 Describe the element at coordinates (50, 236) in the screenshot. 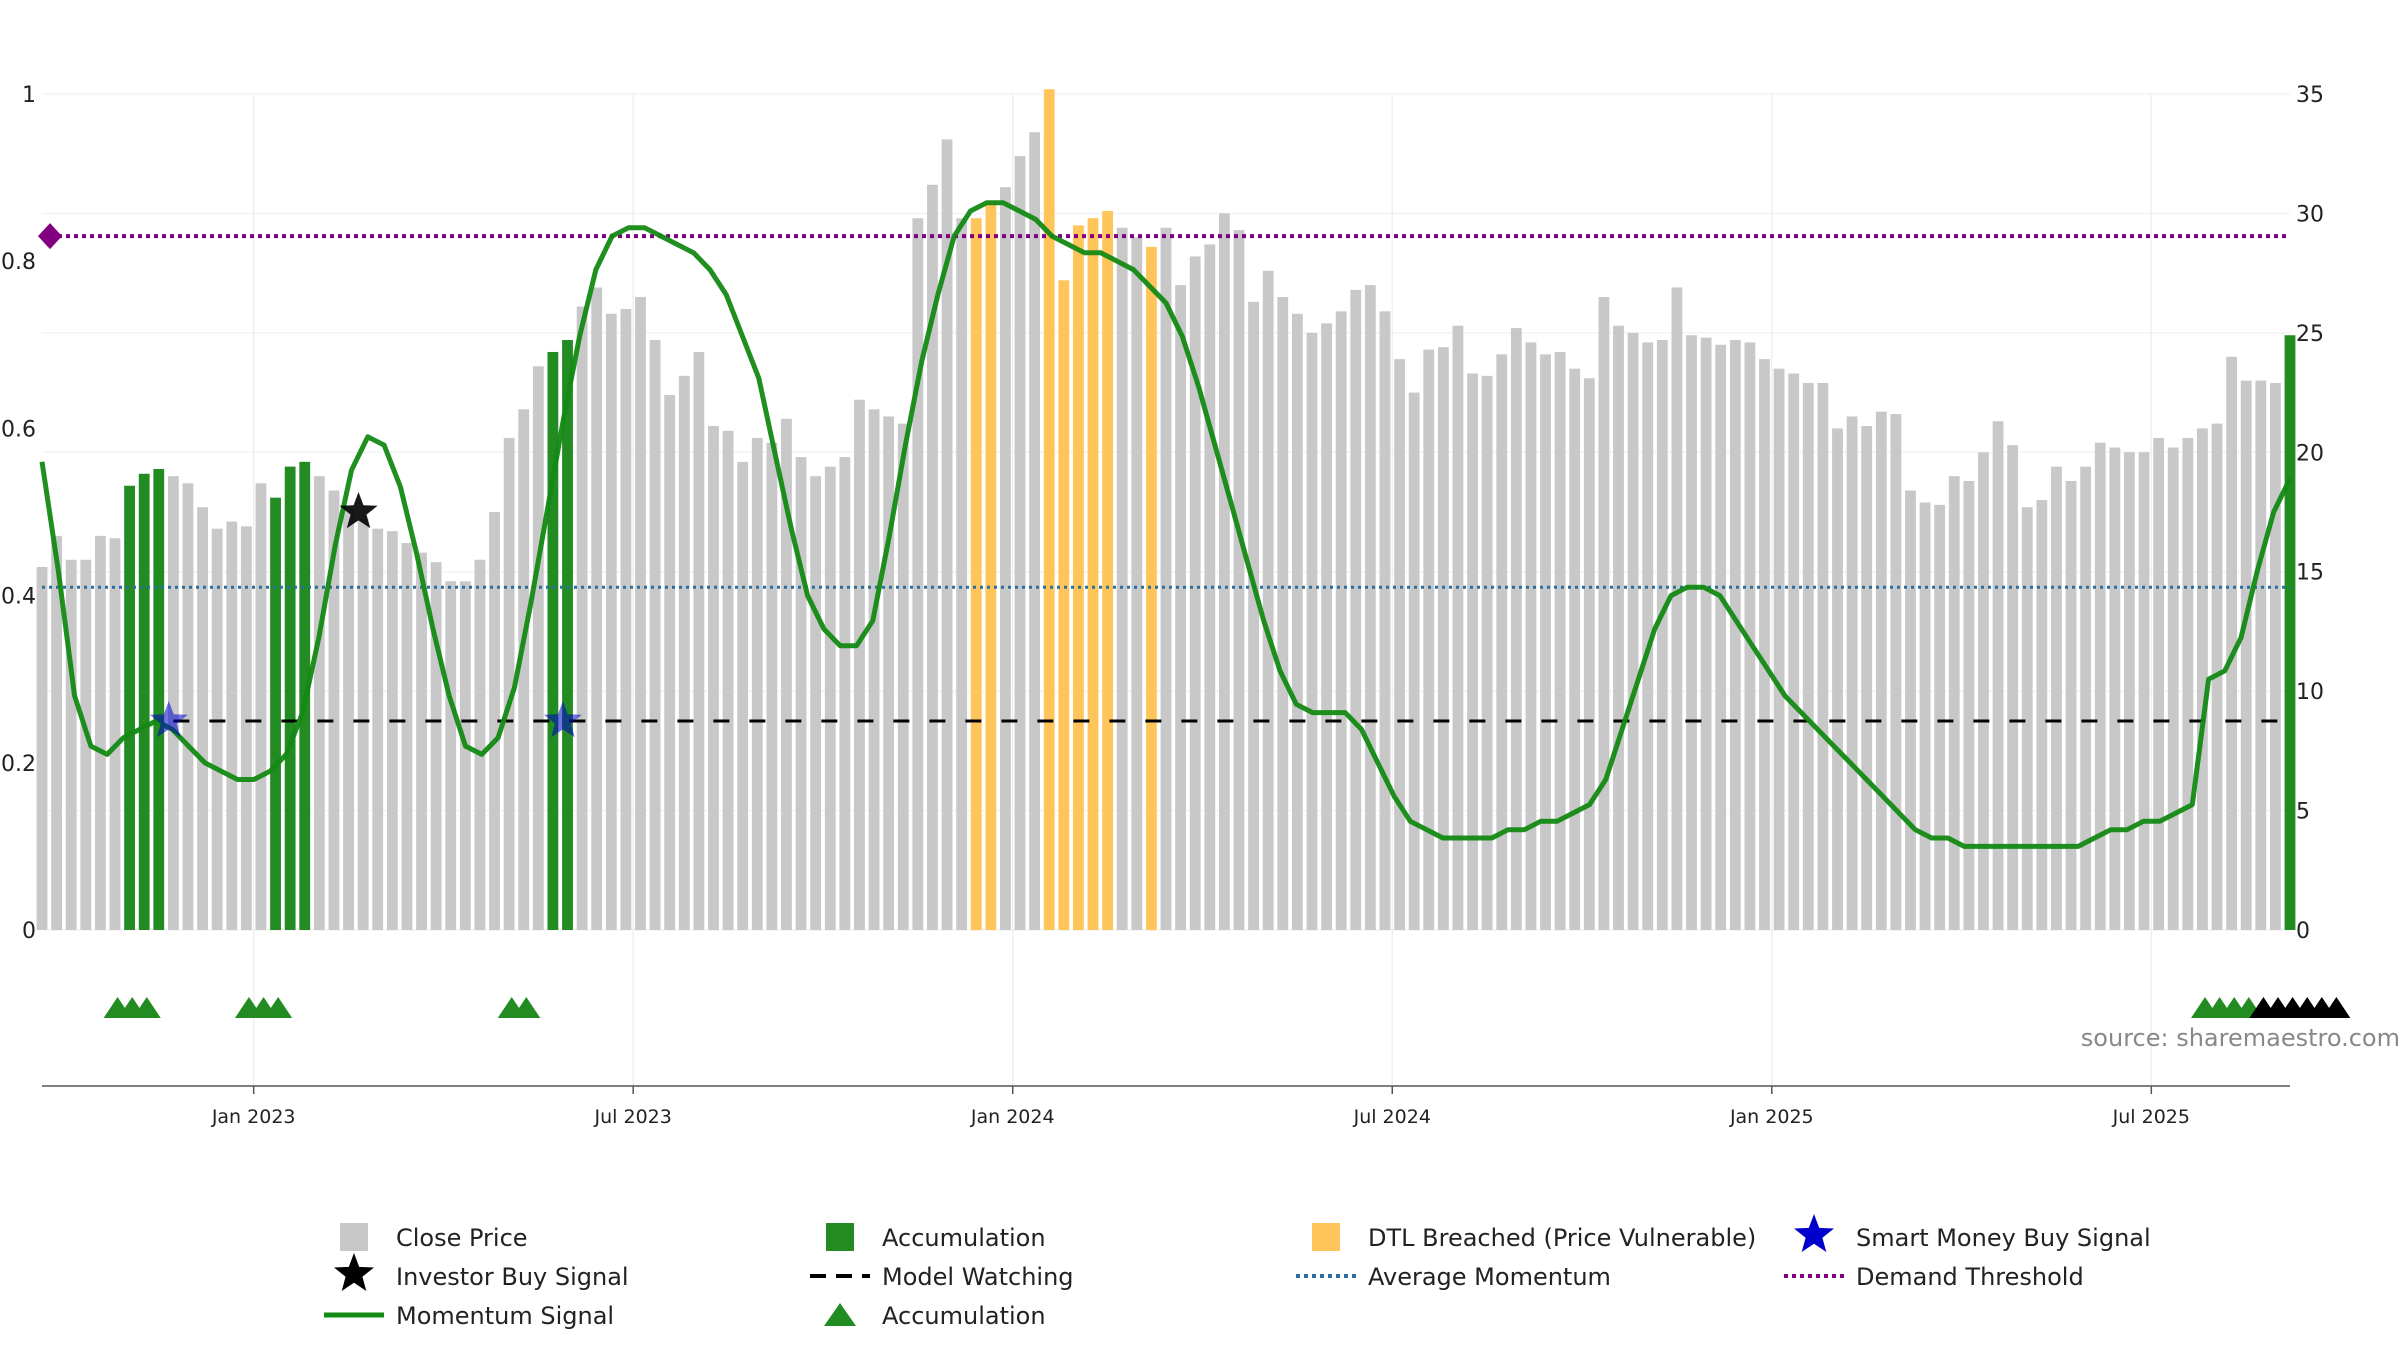

I see `demand-threshold-marker` at that location.